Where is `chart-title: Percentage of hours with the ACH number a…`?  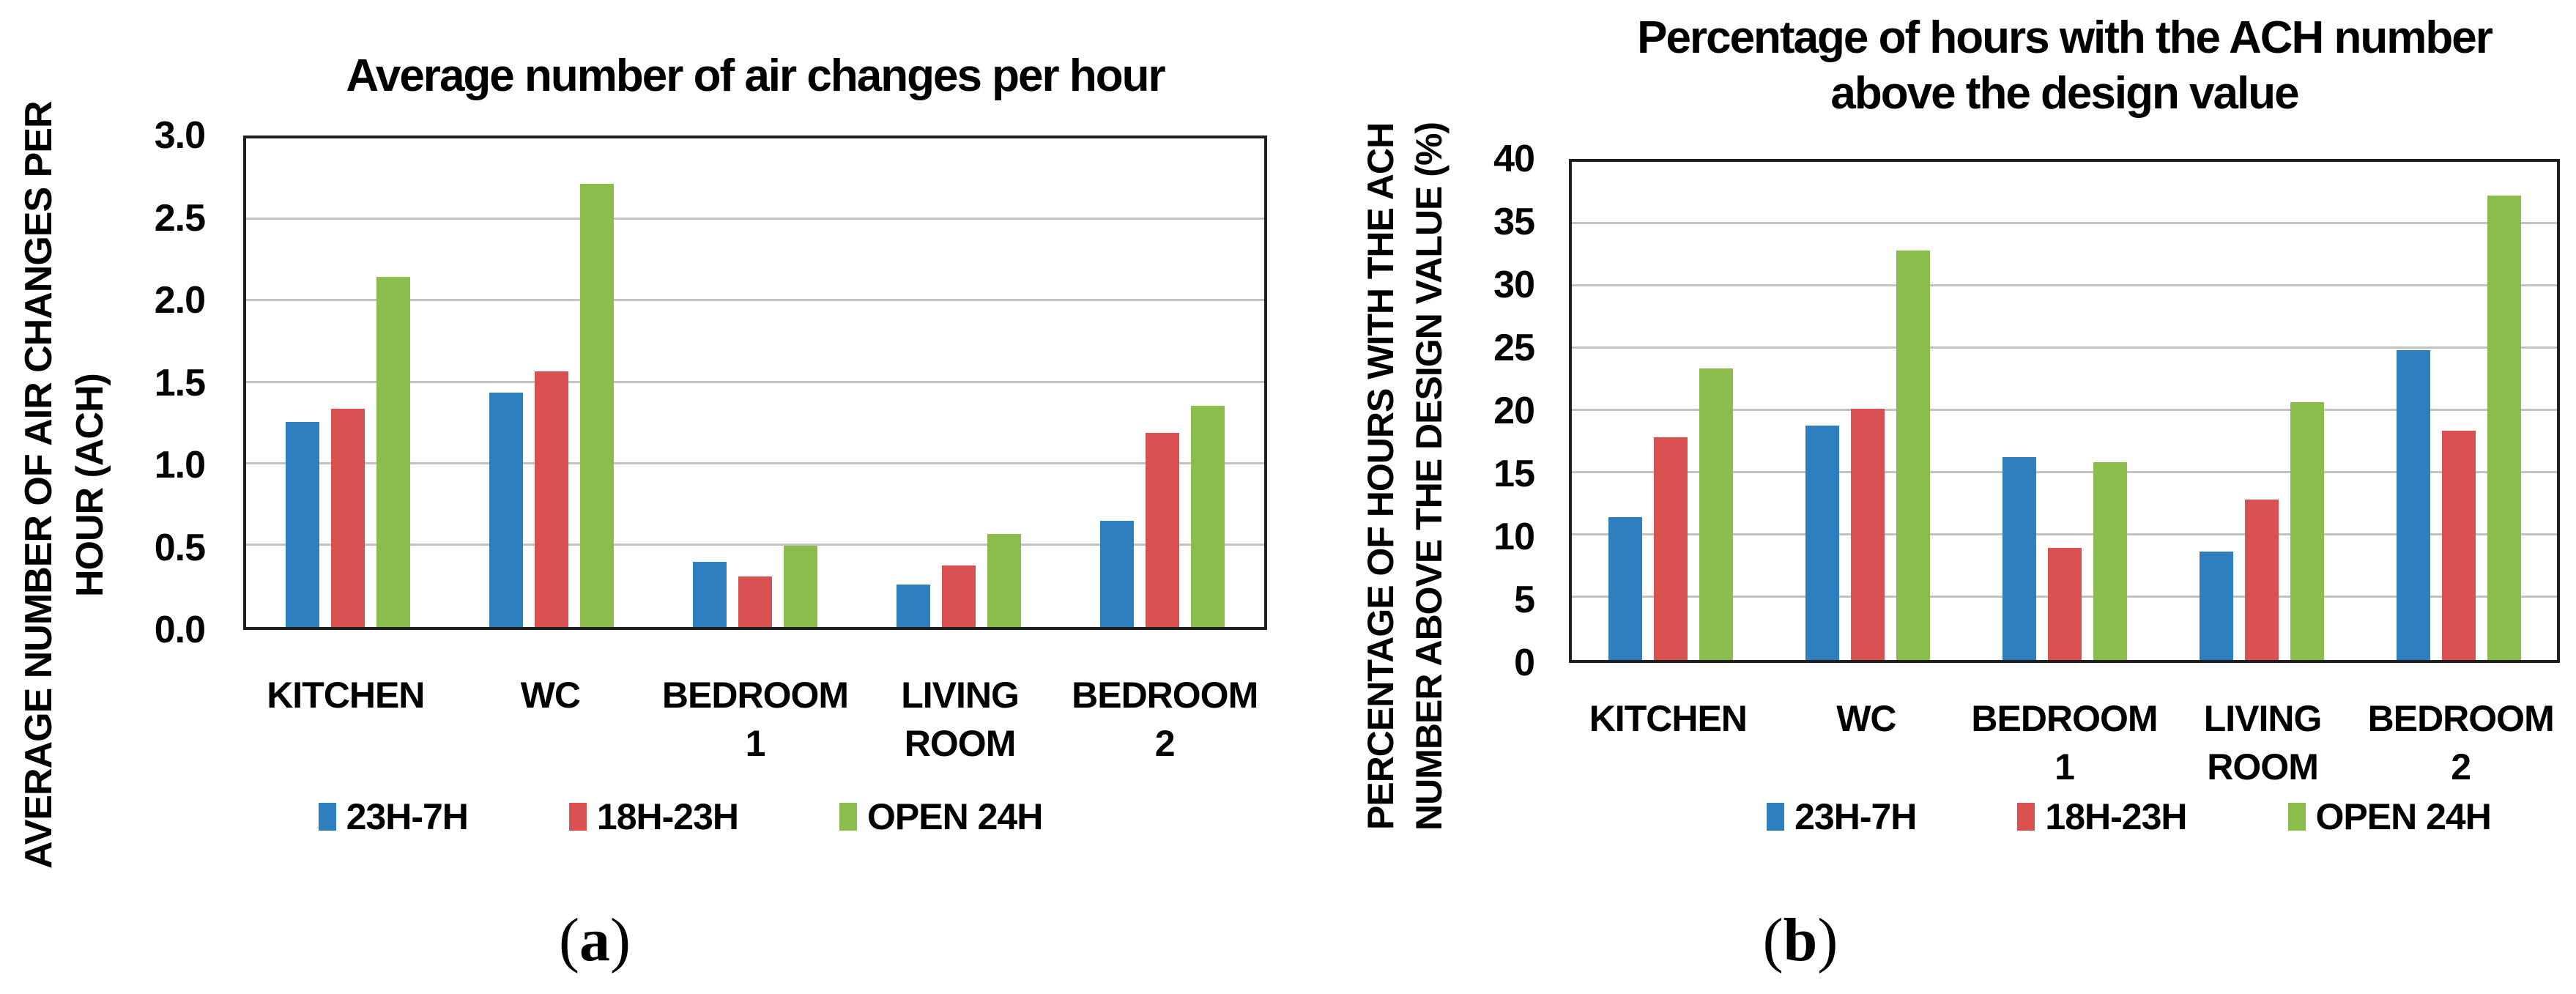
chart-title: Percentage of hours with the ACH number a… is located at coordinates (2064, 66).